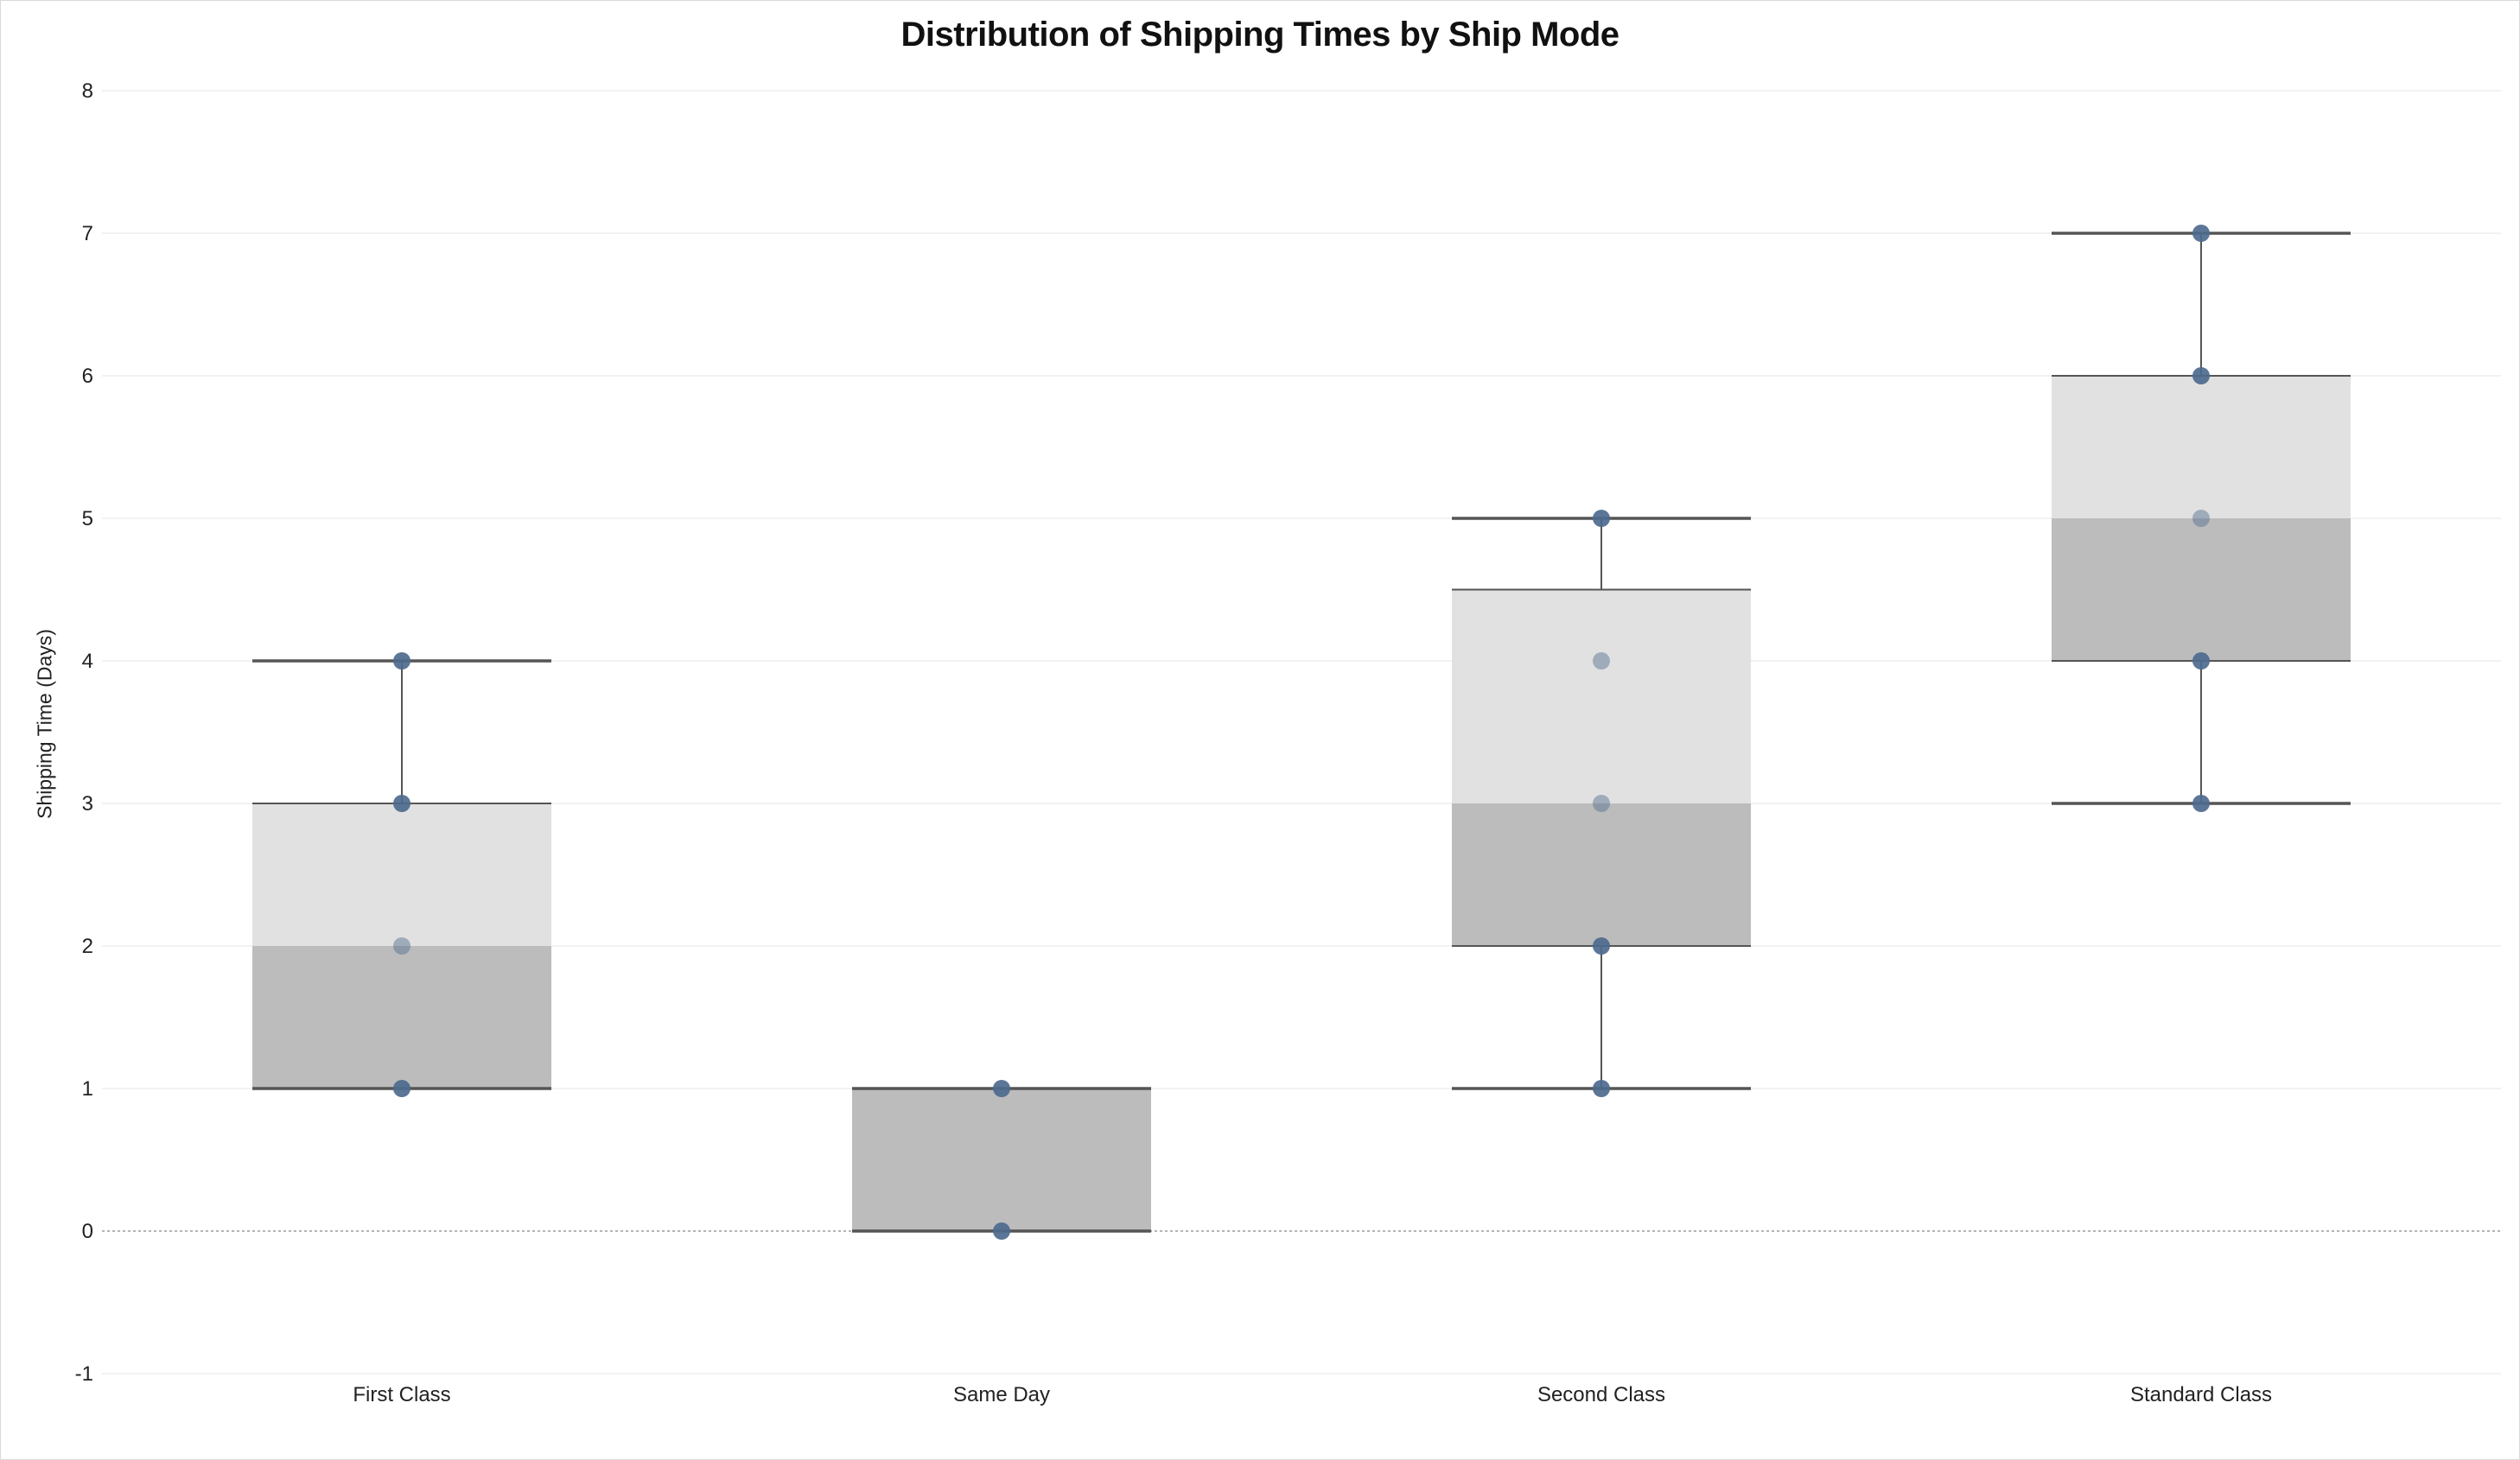 Image resolution: width=2520 pixels, height=1460 pixels. I want to click on x-category-label: First Class, so click(402, 1394).